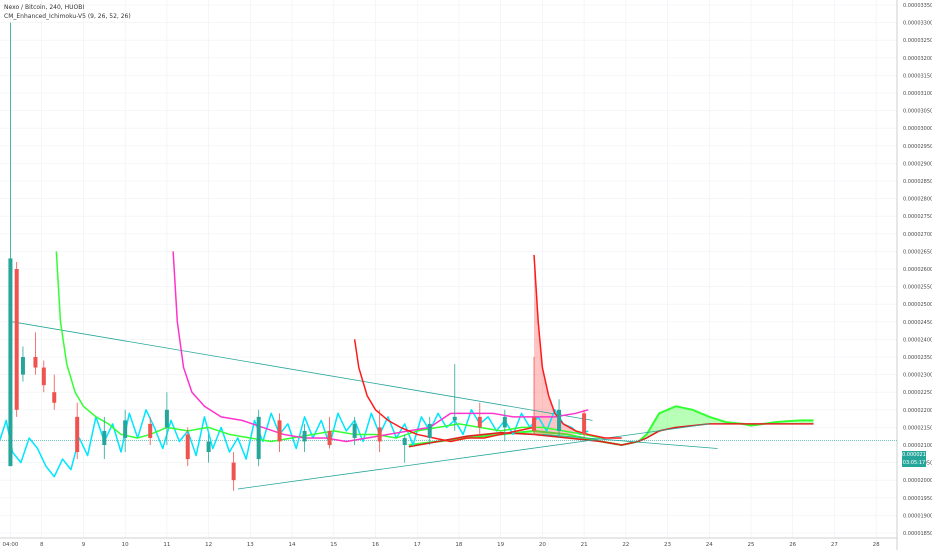 The image size is (932, 550). I want to click on x-tick-label: 9, so click(84, 545).